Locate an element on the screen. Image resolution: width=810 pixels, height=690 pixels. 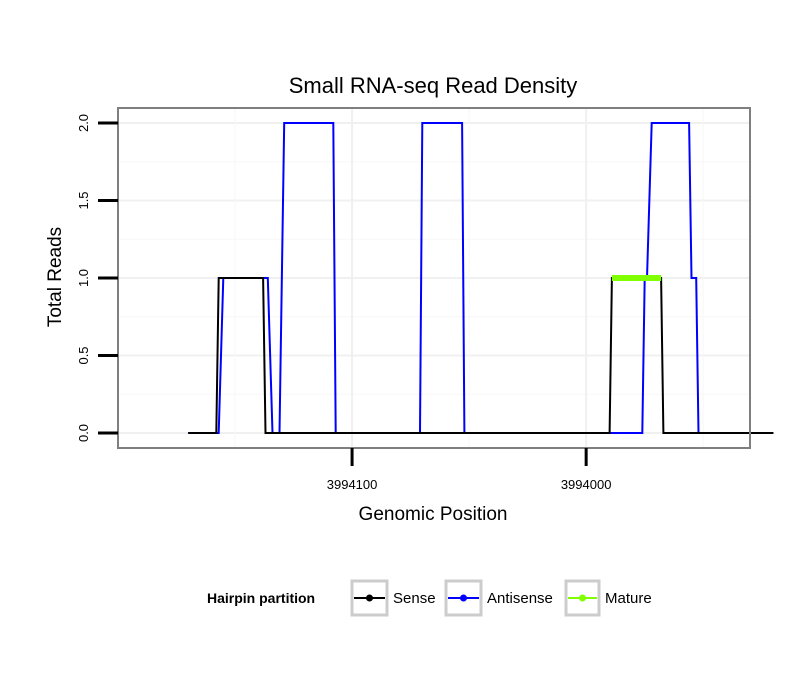
legend-item-antisense: Antisense is located at coordinates (498, 598).